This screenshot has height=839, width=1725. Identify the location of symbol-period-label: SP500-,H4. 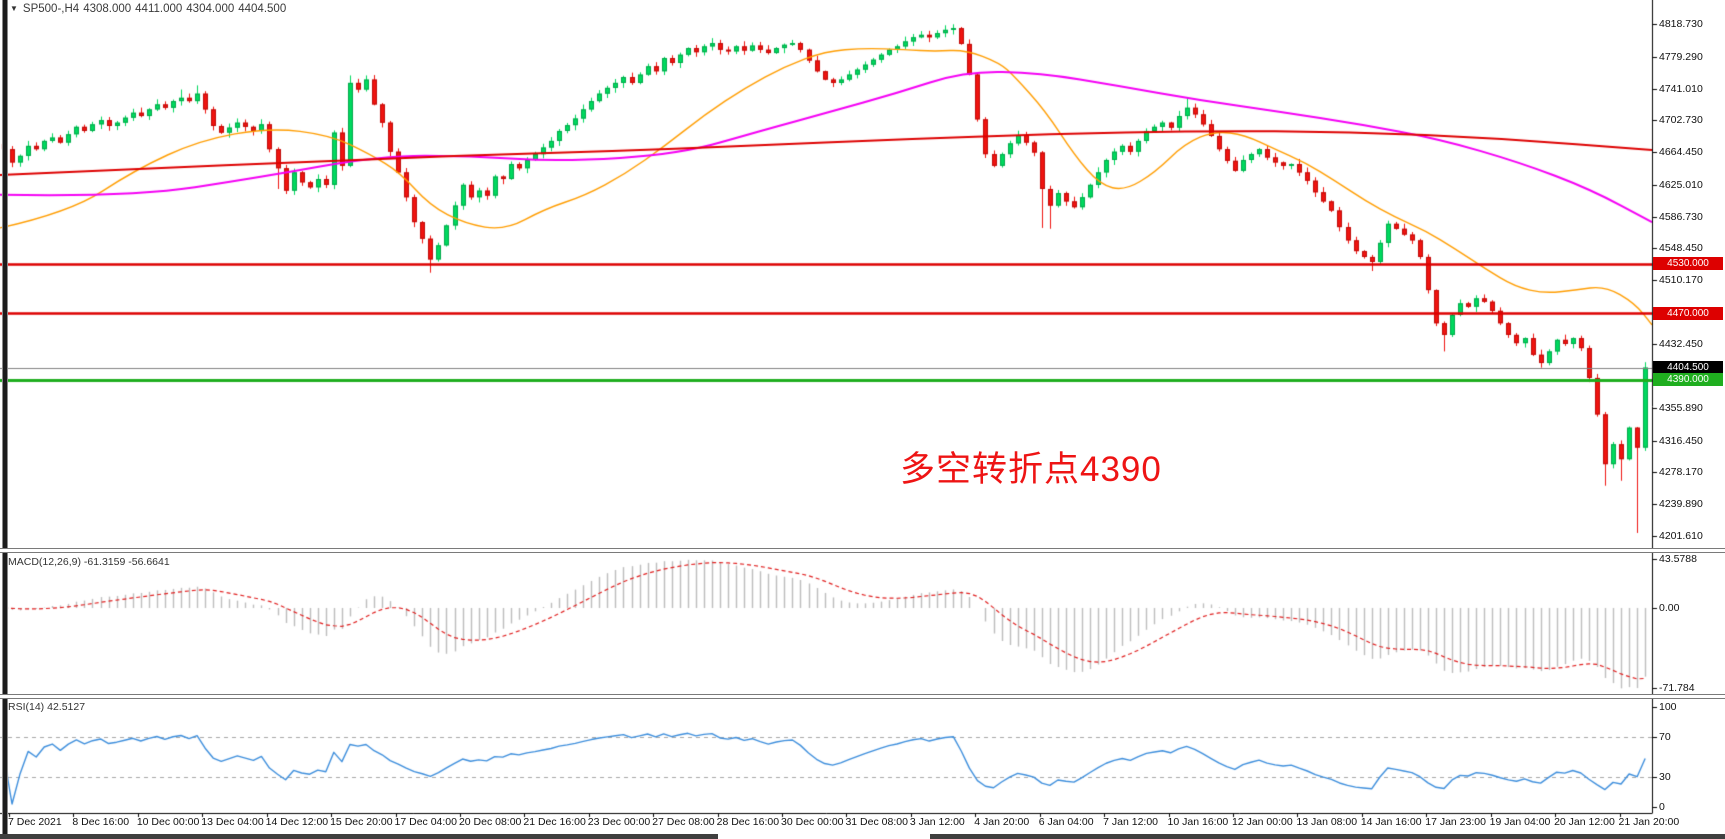
(51, 9).